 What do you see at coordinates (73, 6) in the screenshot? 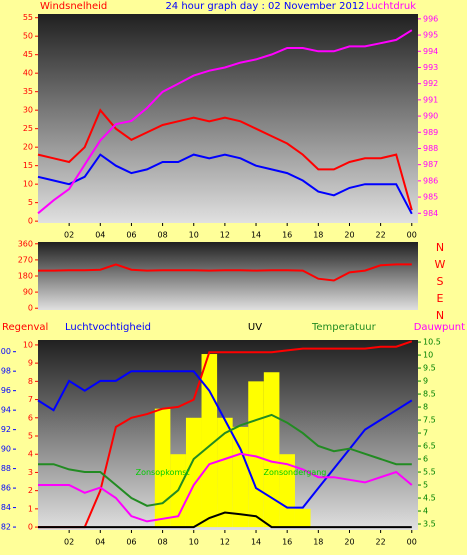
I see `wind-label: Windsnelheid` at bounding box center [73, 6].